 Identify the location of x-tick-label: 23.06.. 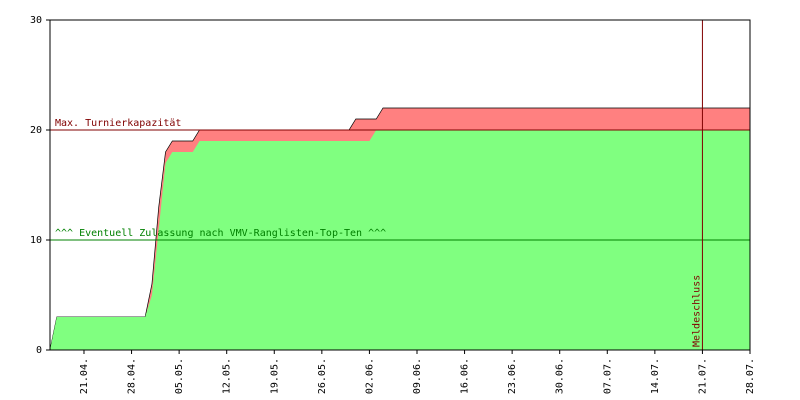
(512, 376).